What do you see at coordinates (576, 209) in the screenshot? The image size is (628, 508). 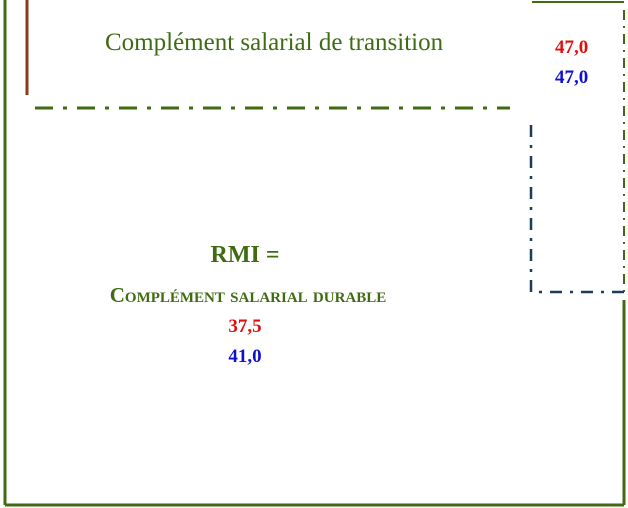 I see `blue-separator` at bounding box center [576, 209].